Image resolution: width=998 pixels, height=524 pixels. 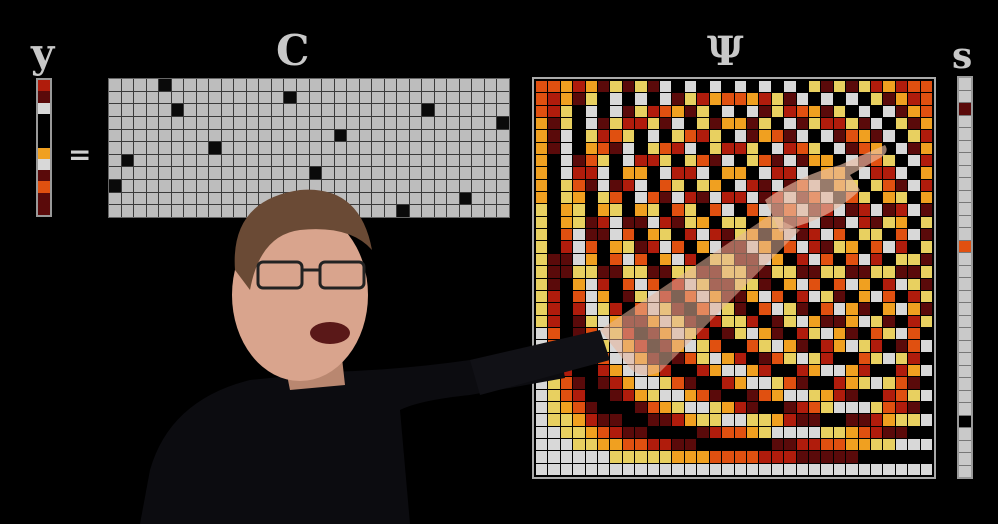 I want to click on y-vector, so click(x=44, y=147).